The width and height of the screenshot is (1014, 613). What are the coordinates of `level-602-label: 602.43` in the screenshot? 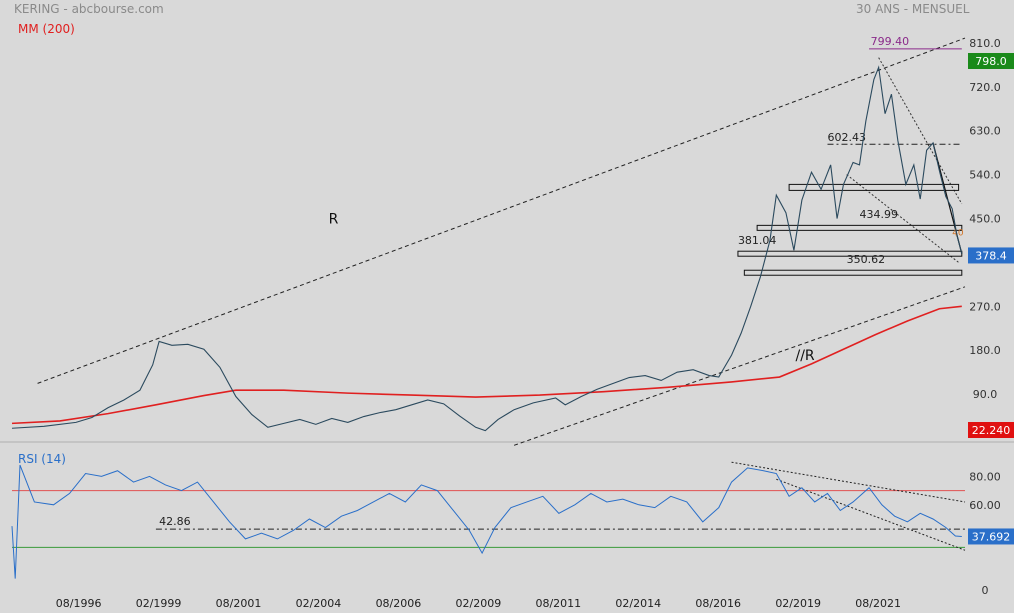 It's located at (846, 137).